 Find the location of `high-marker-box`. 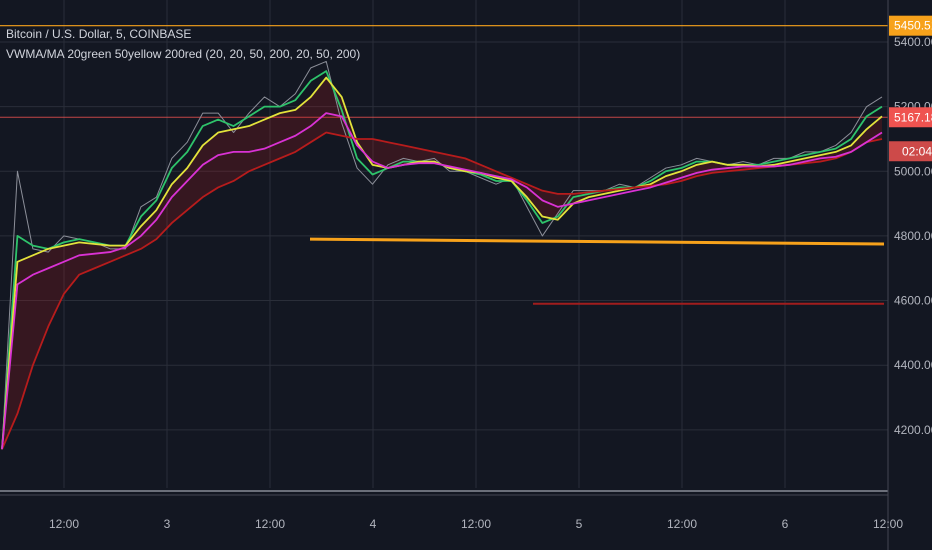

high-marker-box is located at coordinates (910, 25).